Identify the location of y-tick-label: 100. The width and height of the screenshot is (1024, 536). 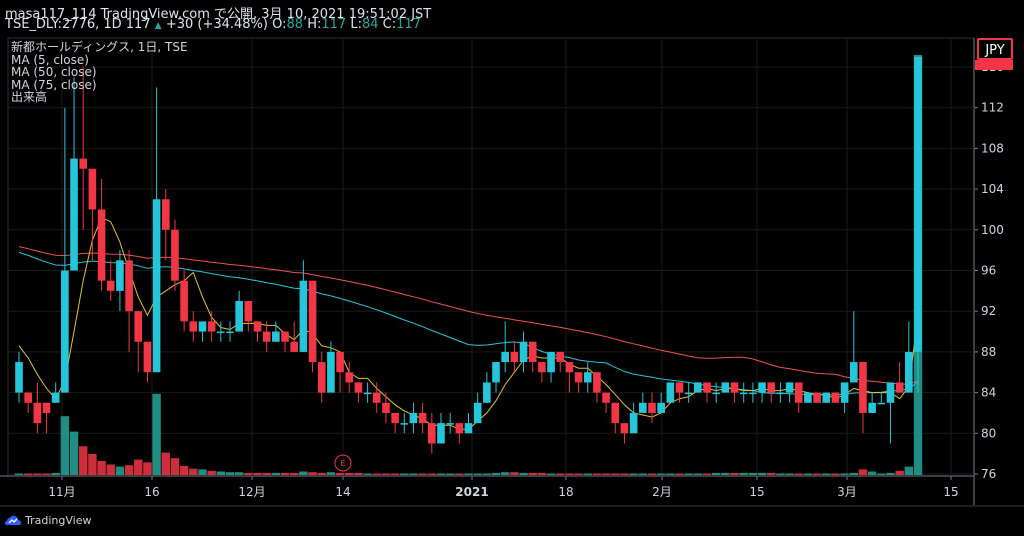
(992, 230).